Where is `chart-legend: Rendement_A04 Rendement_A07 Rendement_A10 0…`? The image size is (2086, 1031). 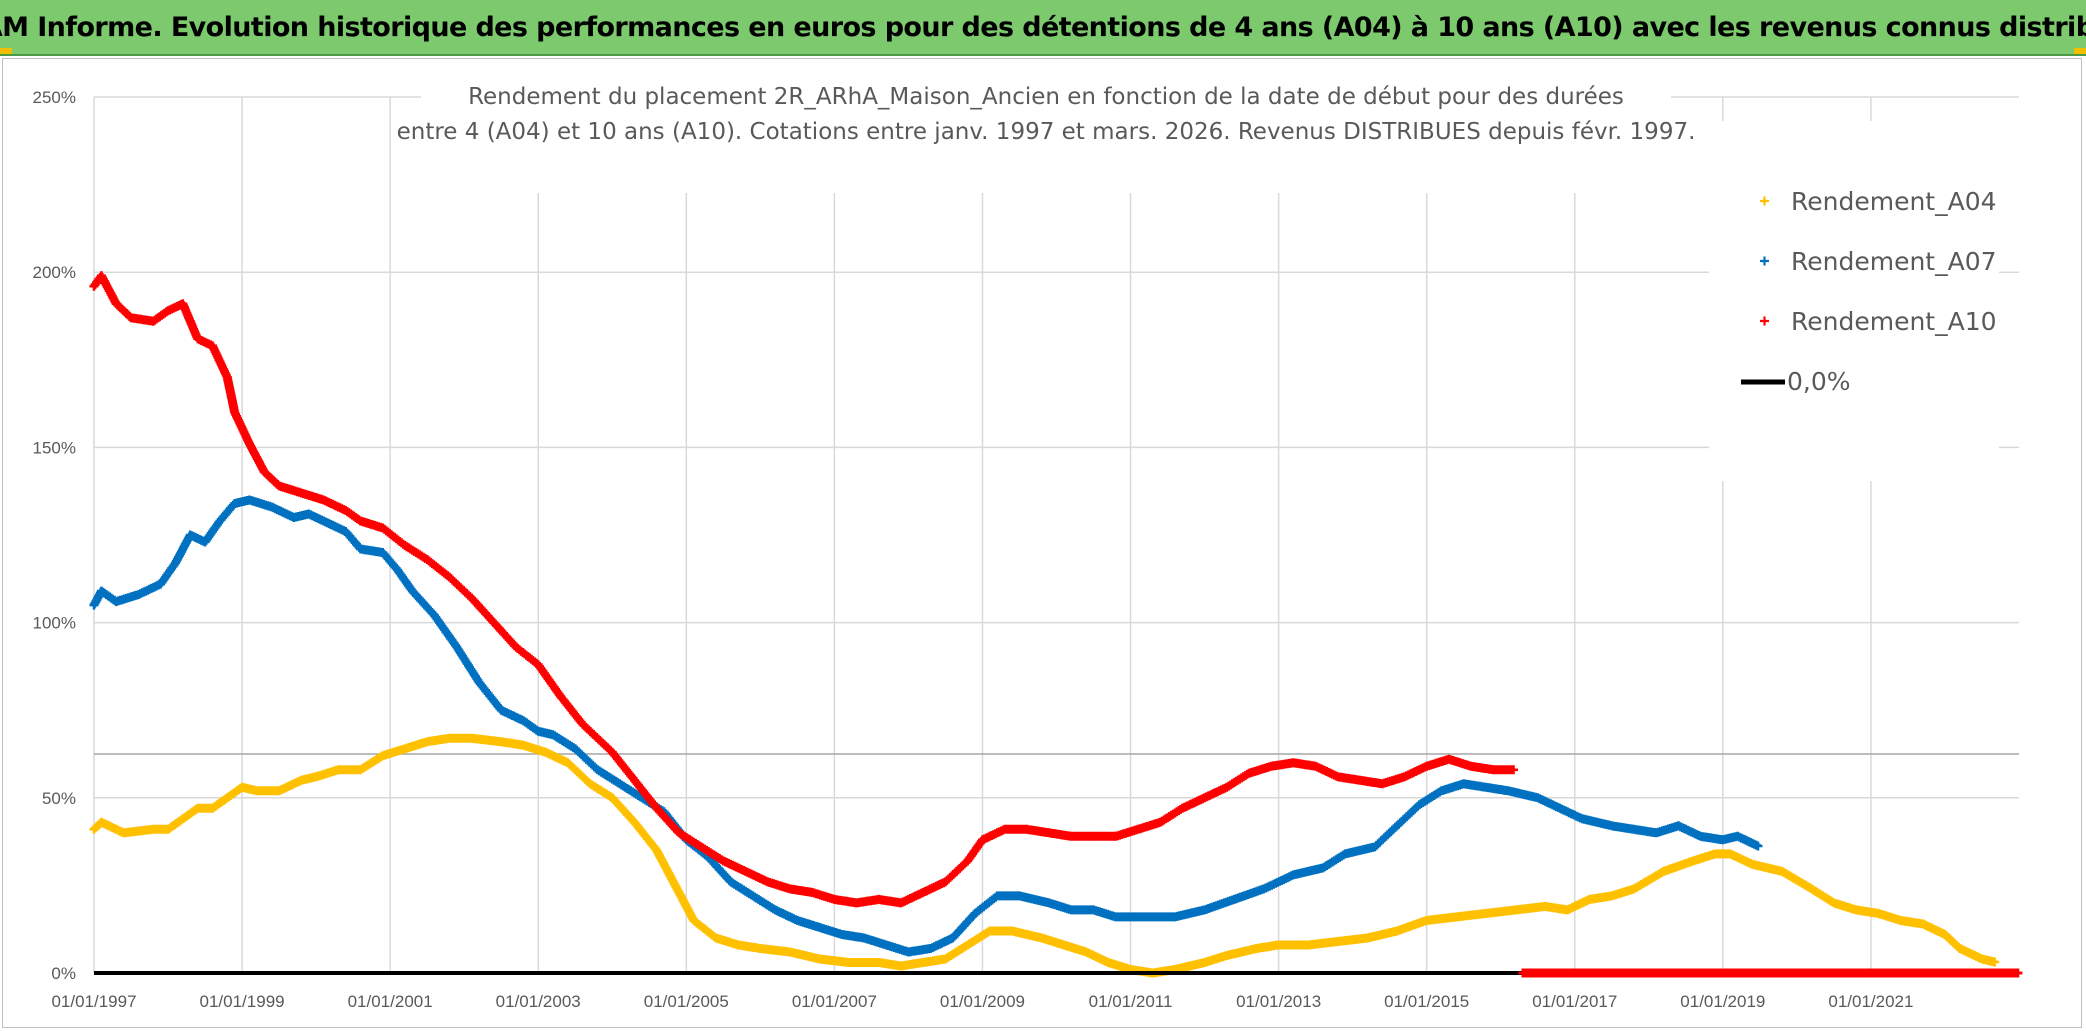 chart-legend: Rendement_A04 Rendement_A07 Rendement_A10 0… is located at coordinates (1854, 301).